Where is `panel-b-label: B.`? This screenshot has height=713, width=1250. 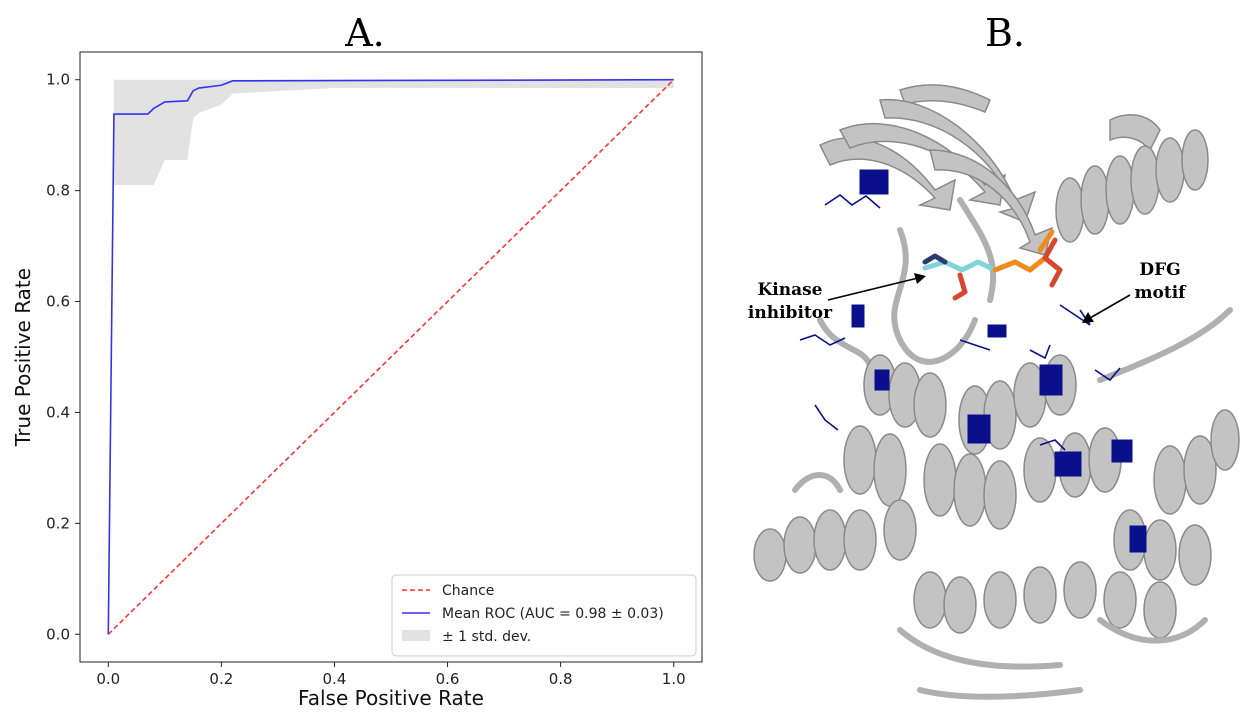 panel-b-label: B. is located at coordinates (1005, 33).